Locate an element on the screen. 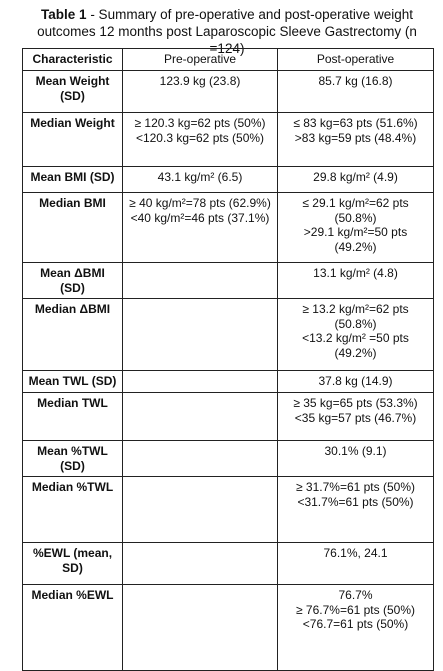 The height and width of the screenshot is (671, 443). header-cell: Pre-operative is located at coordinates (200, 59).